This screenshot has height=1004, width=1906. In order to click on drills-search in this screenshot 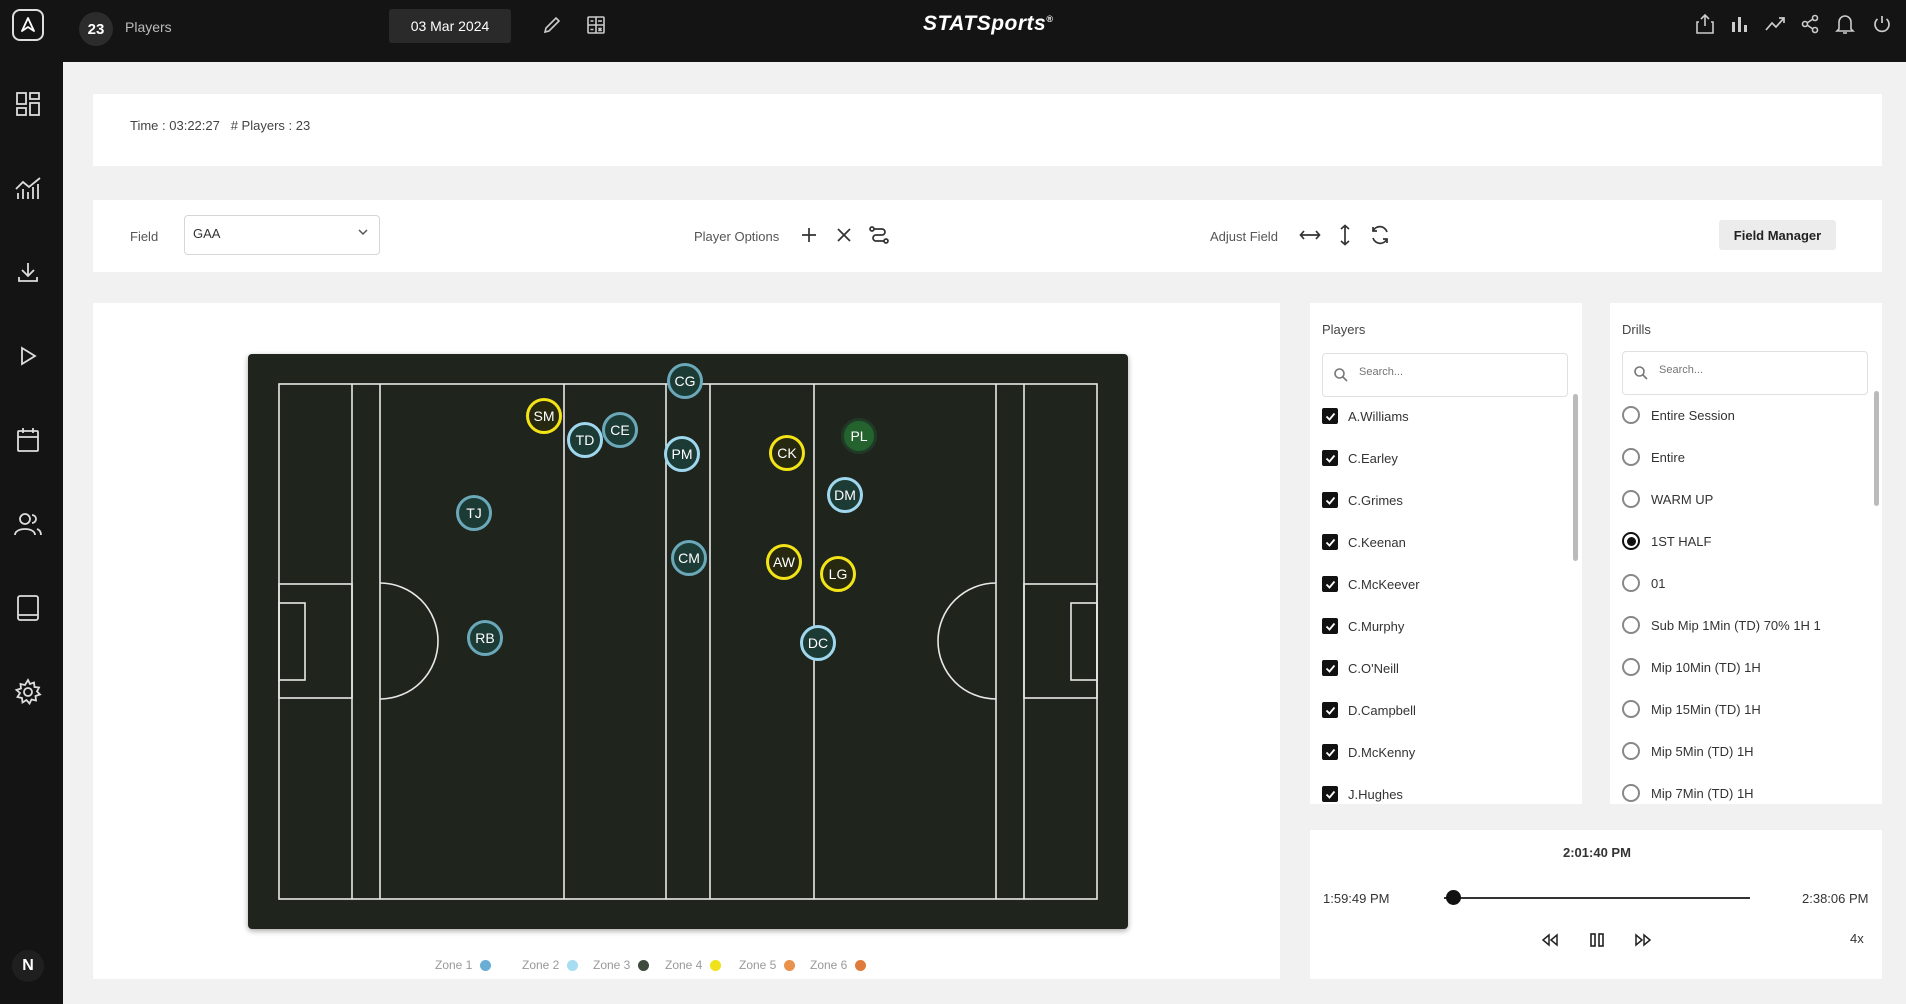, I will do `click(1745, 373)`.